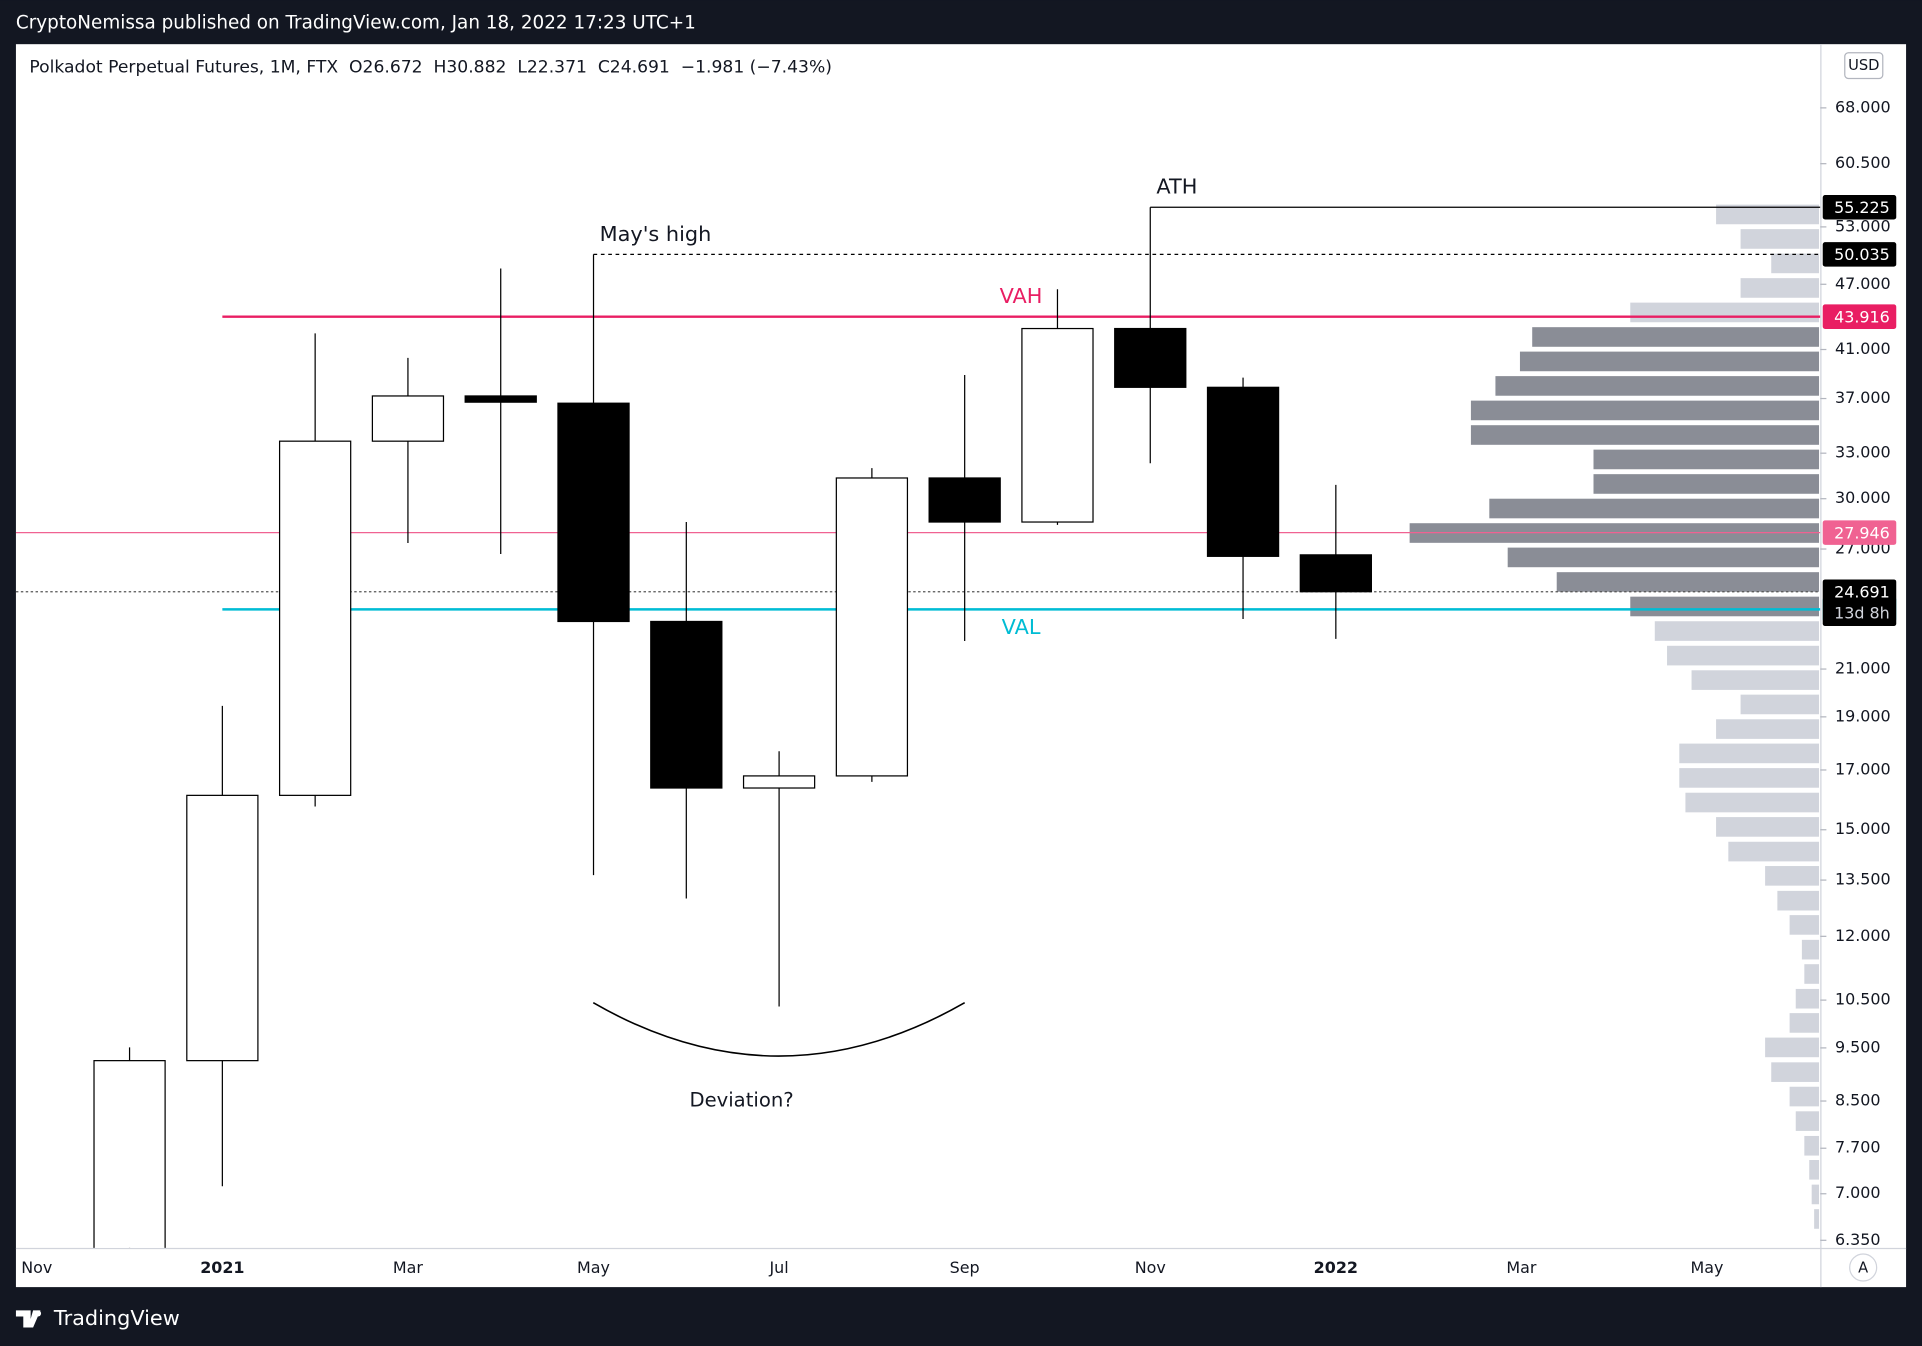  Describe the element at coordinates (1863, 225) in the screenshot. I see `y-tick-label: 53.000` at that location.